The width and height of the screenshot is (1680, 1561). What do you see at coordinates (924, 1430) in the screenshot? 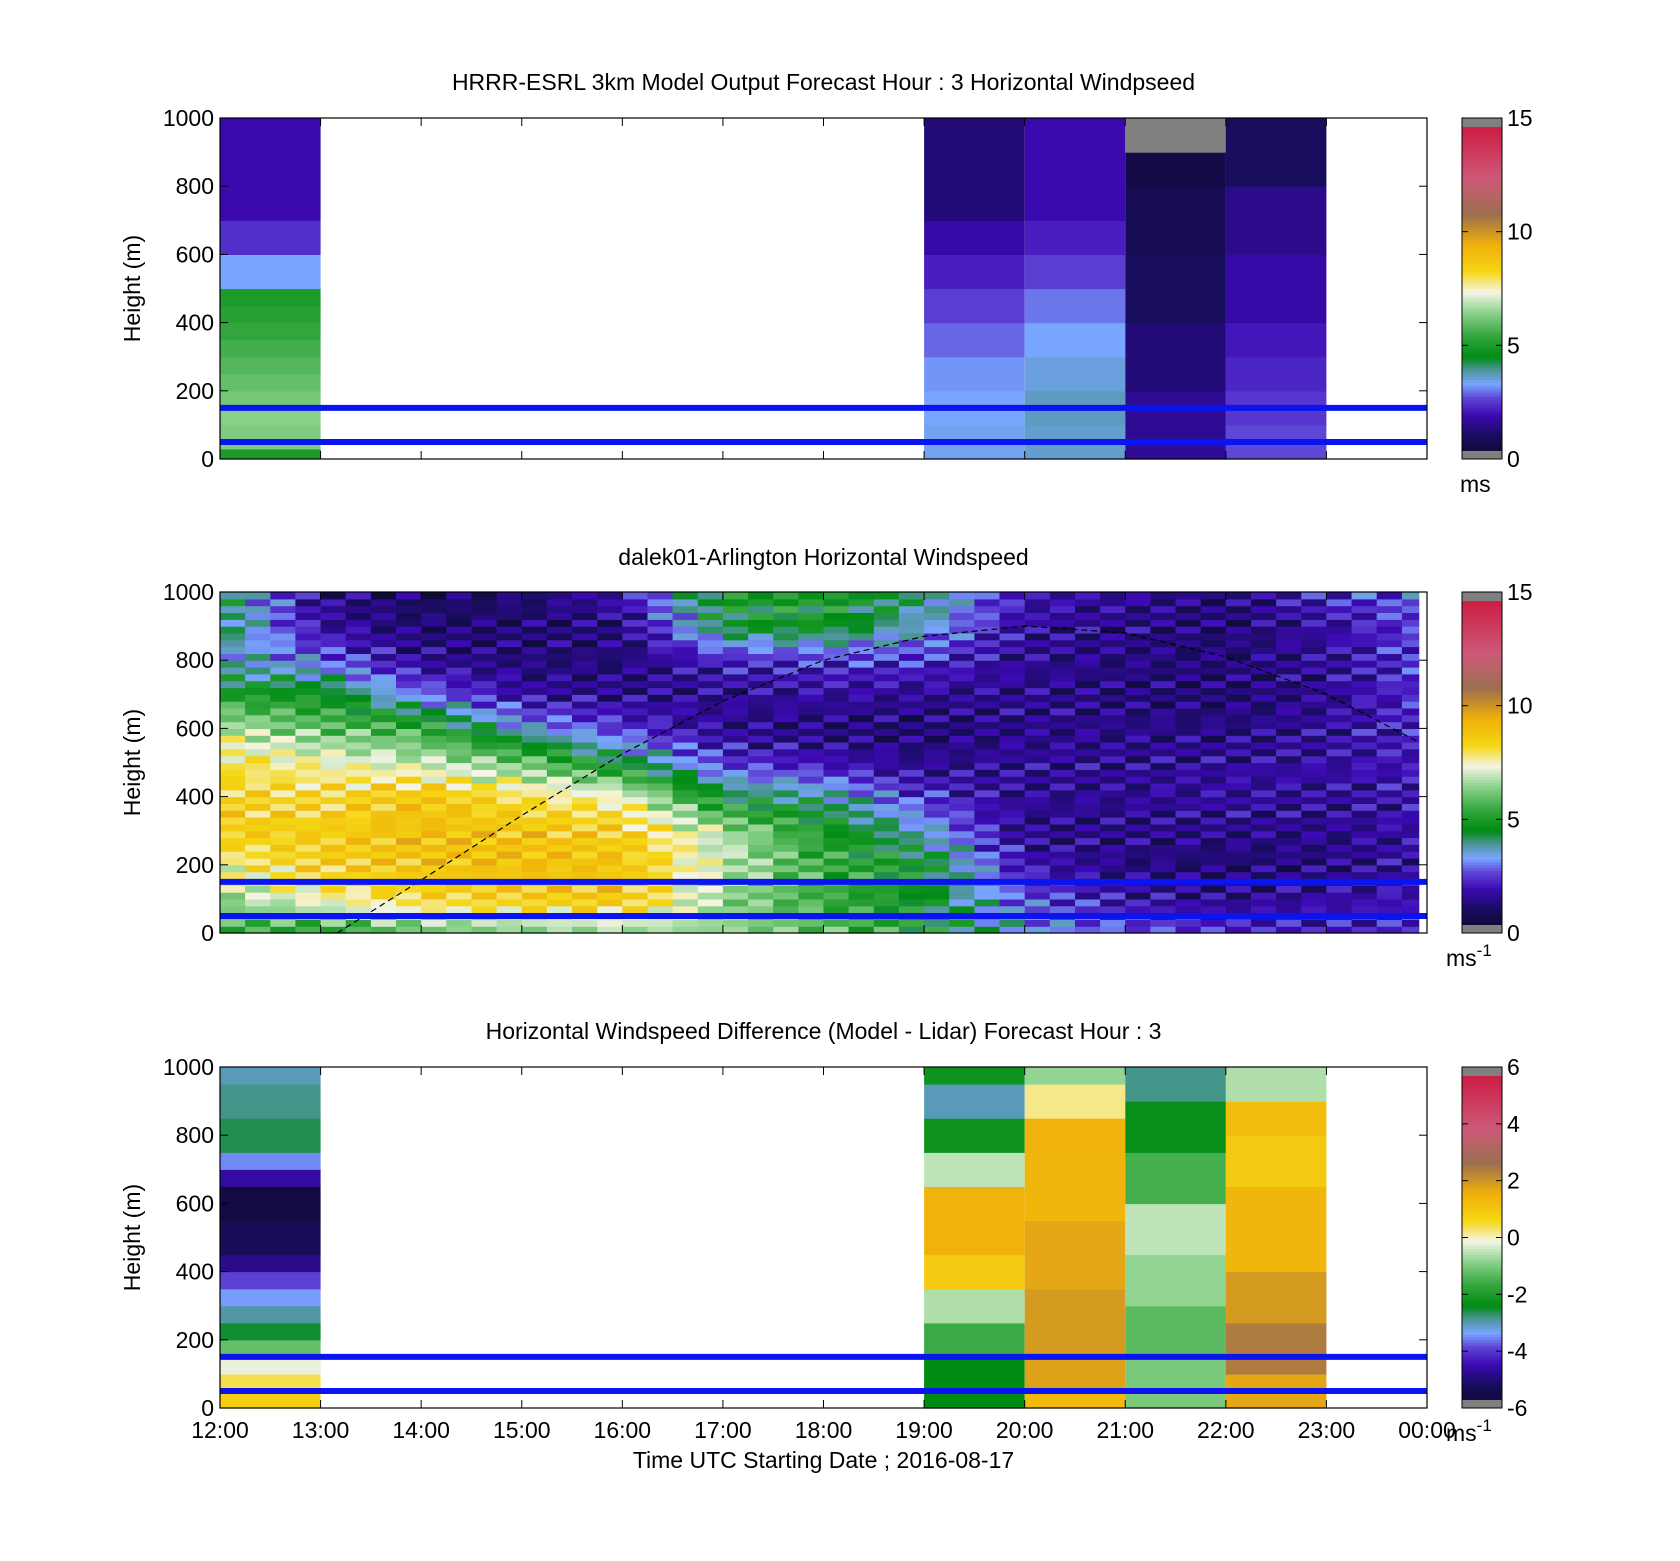
I see `x-tick-label: 19:00` at bounding box center [924, 1430].